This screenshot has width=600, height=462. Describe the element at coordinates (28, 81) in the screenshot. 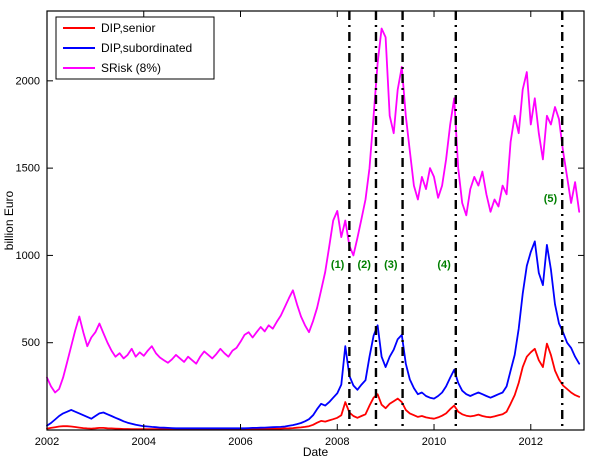

I see `y-tick-label-2000: 2000` at that location.